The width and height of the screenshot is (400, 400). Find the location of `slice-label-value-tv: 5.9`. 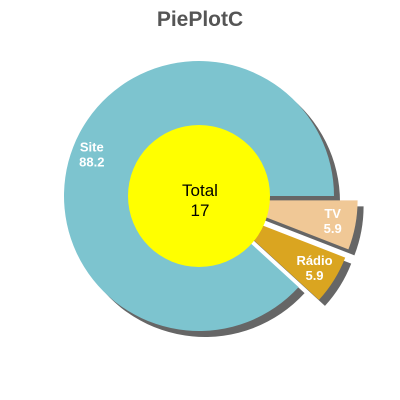

slice-label-value-tv: 5.9 is located at coordinates (333, 228).